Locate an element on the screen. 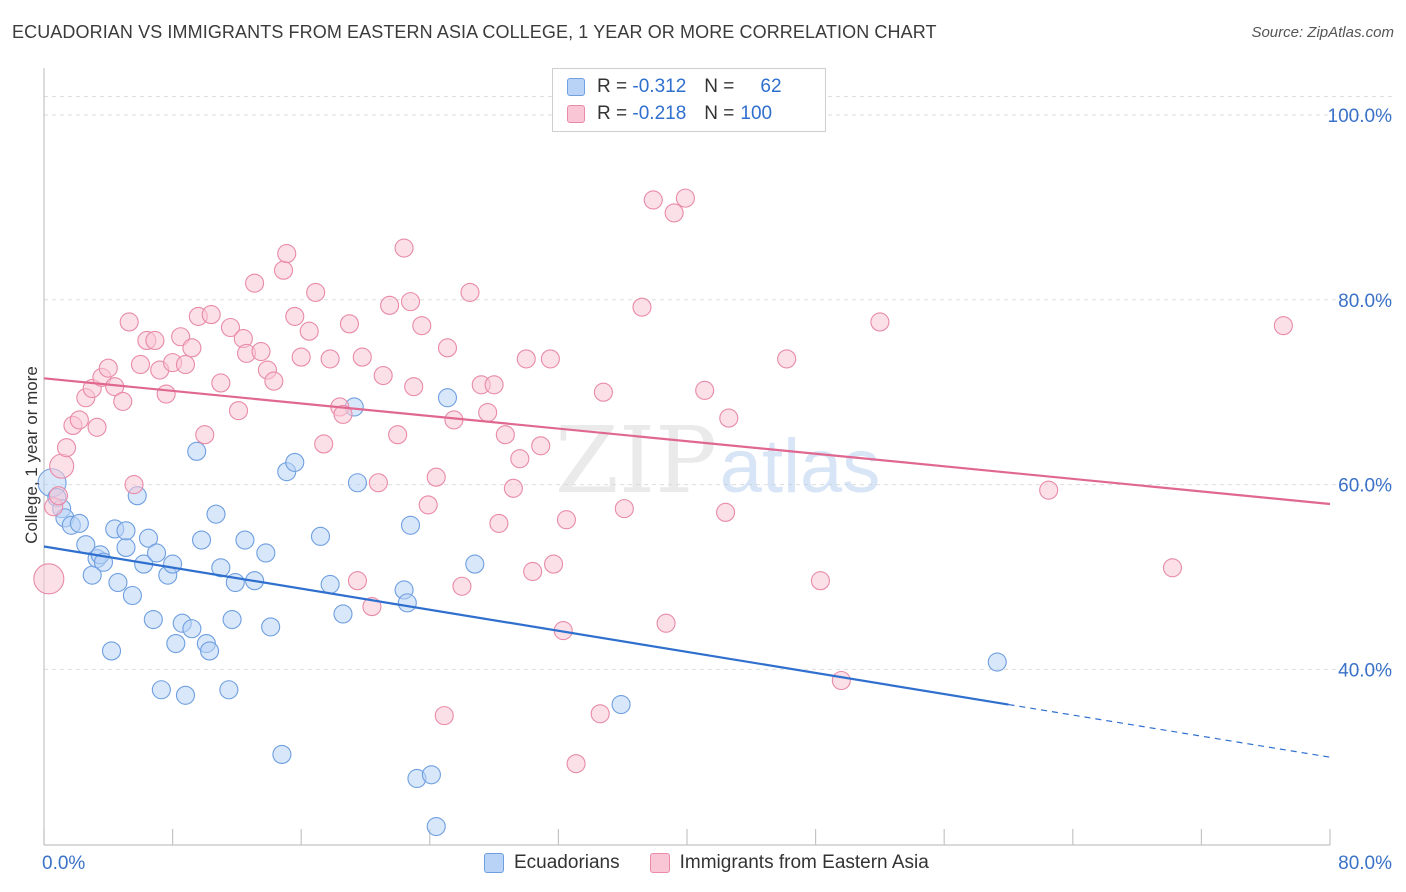  legend-n-value: 62 is located at coordinates (771, 86).